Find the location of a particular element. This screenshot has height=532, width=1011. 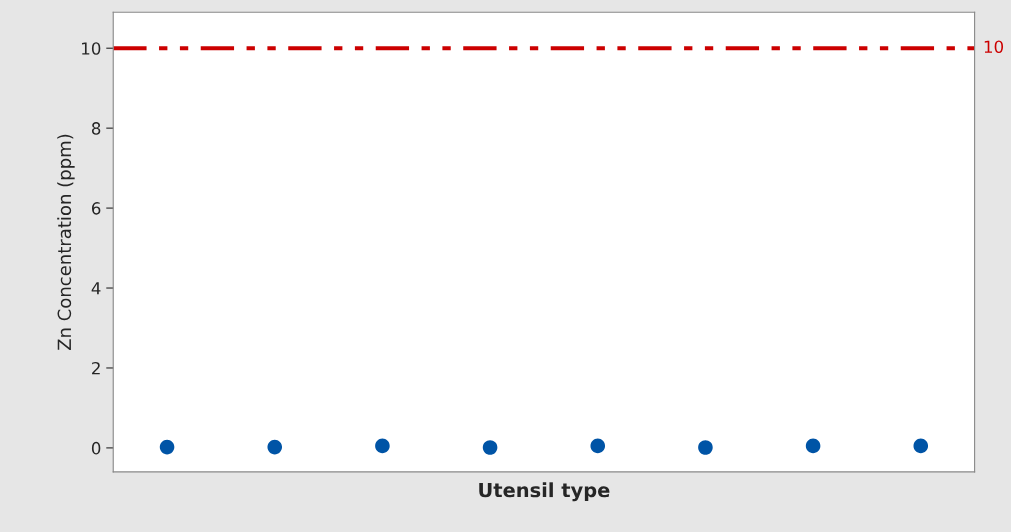

x-axis-title: Utensil type is located at coordinates (544, 492).